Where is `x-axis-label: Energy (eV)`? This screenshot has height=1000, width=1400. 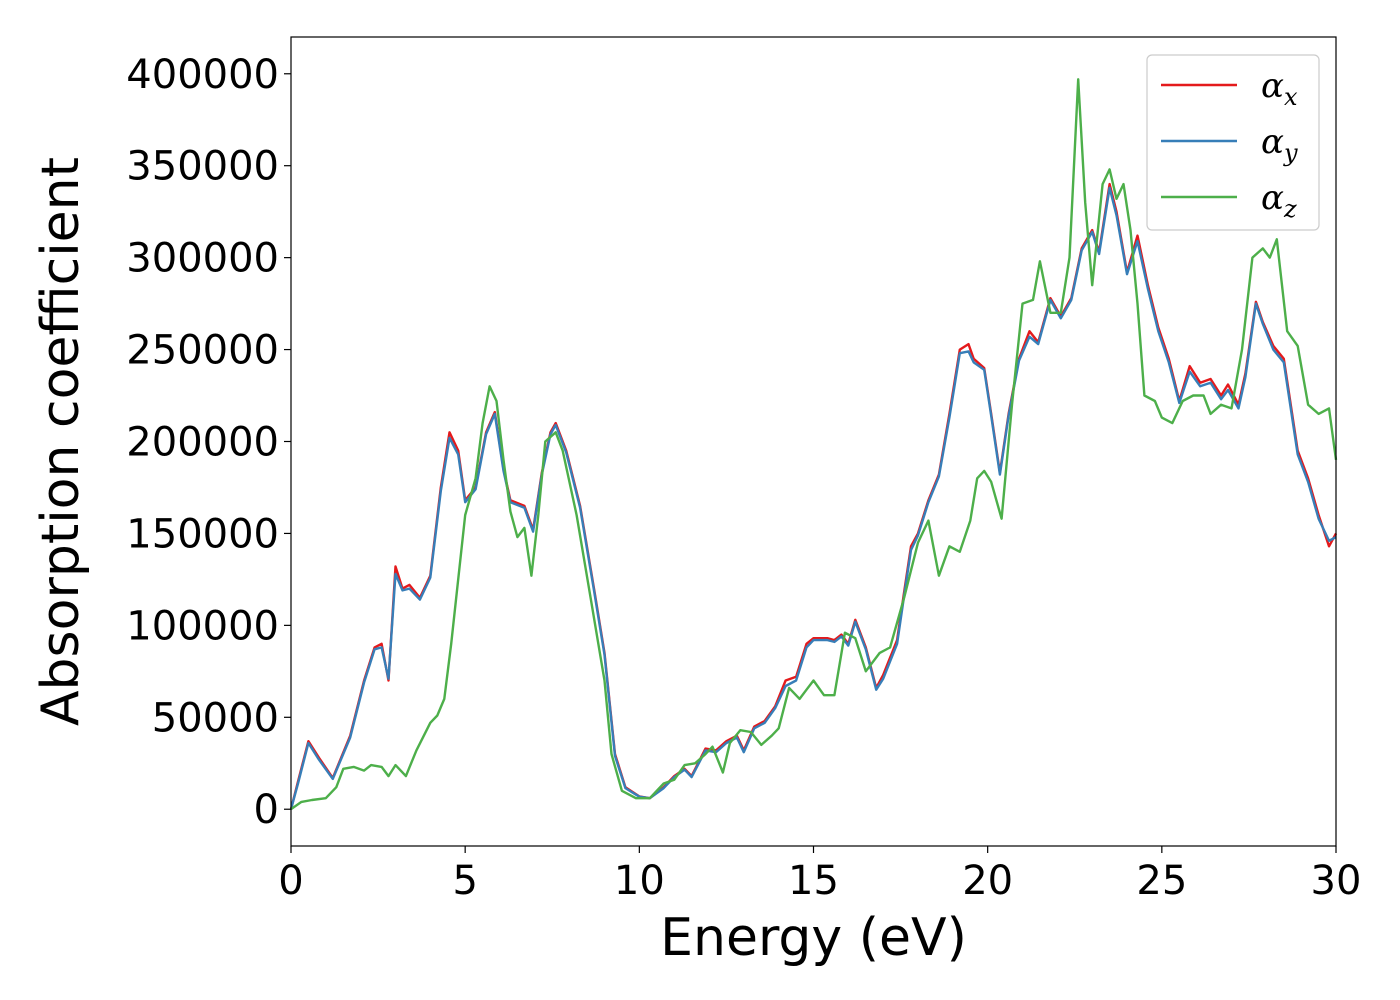
x-axis-label: Energy (eV) is located at coordinates (813, 938).